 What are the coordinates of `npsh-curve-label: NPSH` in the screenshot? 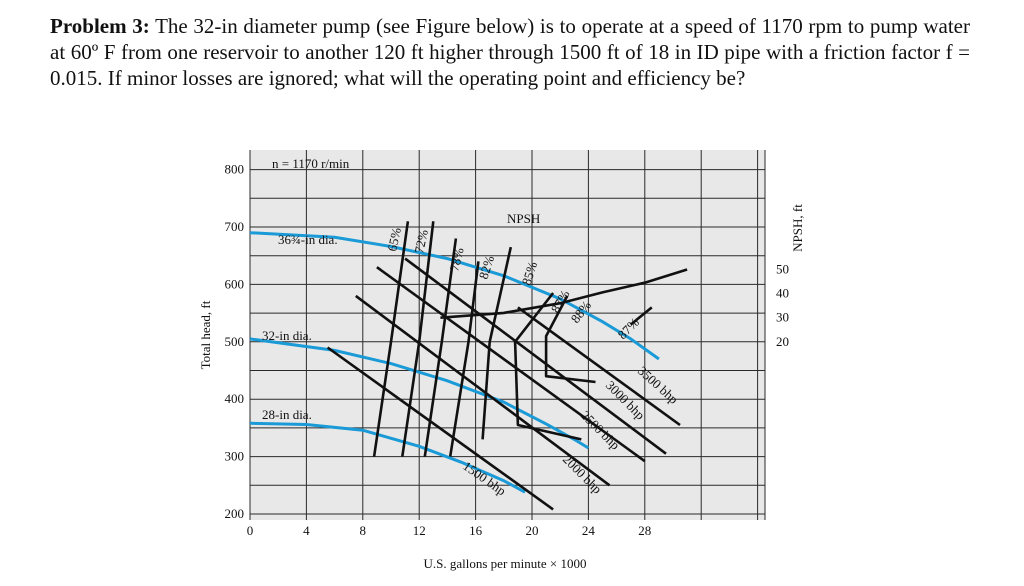 It's located at (523, 218).